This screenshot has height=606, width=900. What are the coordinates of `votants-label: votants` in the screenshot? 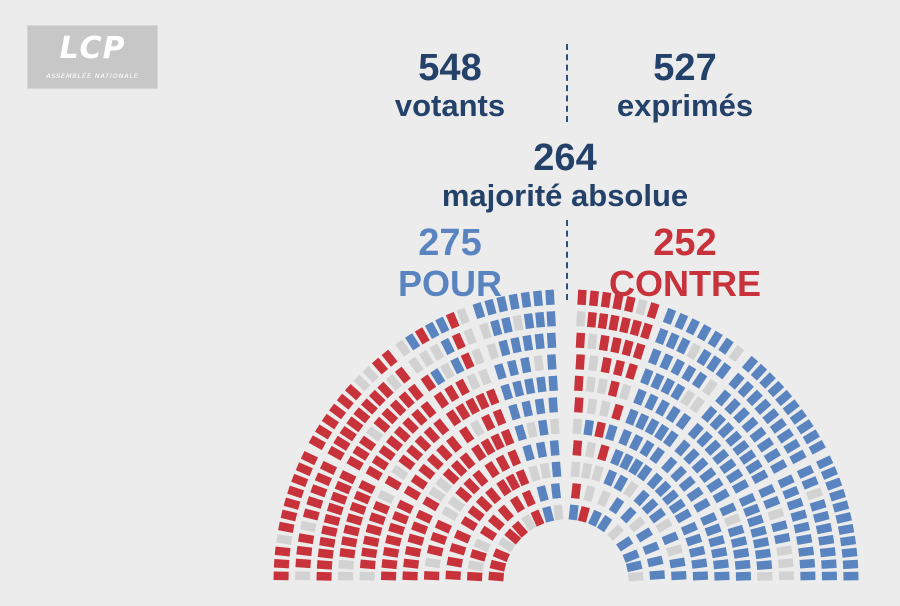 It's located at (450, 105).